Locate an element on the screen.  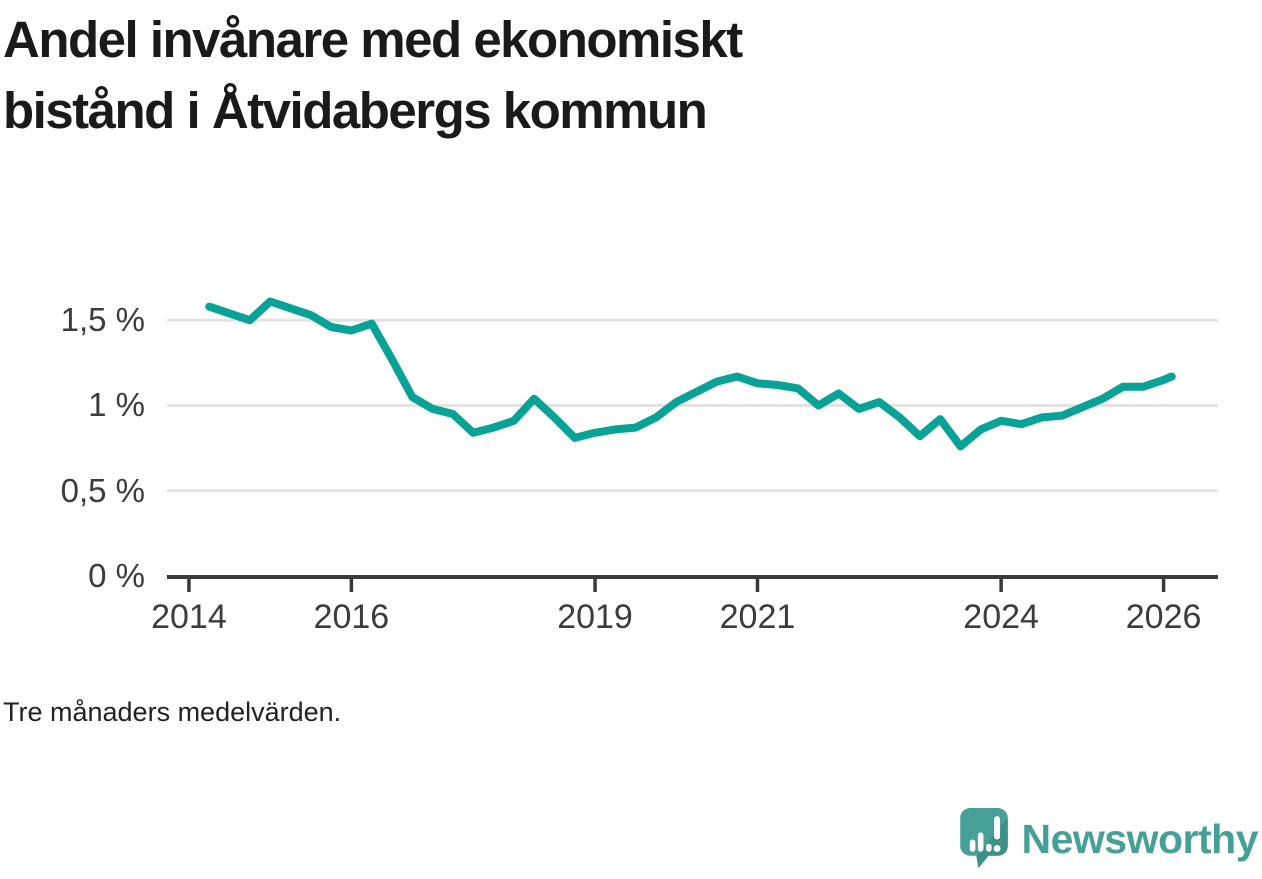
chart-title-line2: bistånd i Åtvidabergs kommun is located at coordinates (355, 110).